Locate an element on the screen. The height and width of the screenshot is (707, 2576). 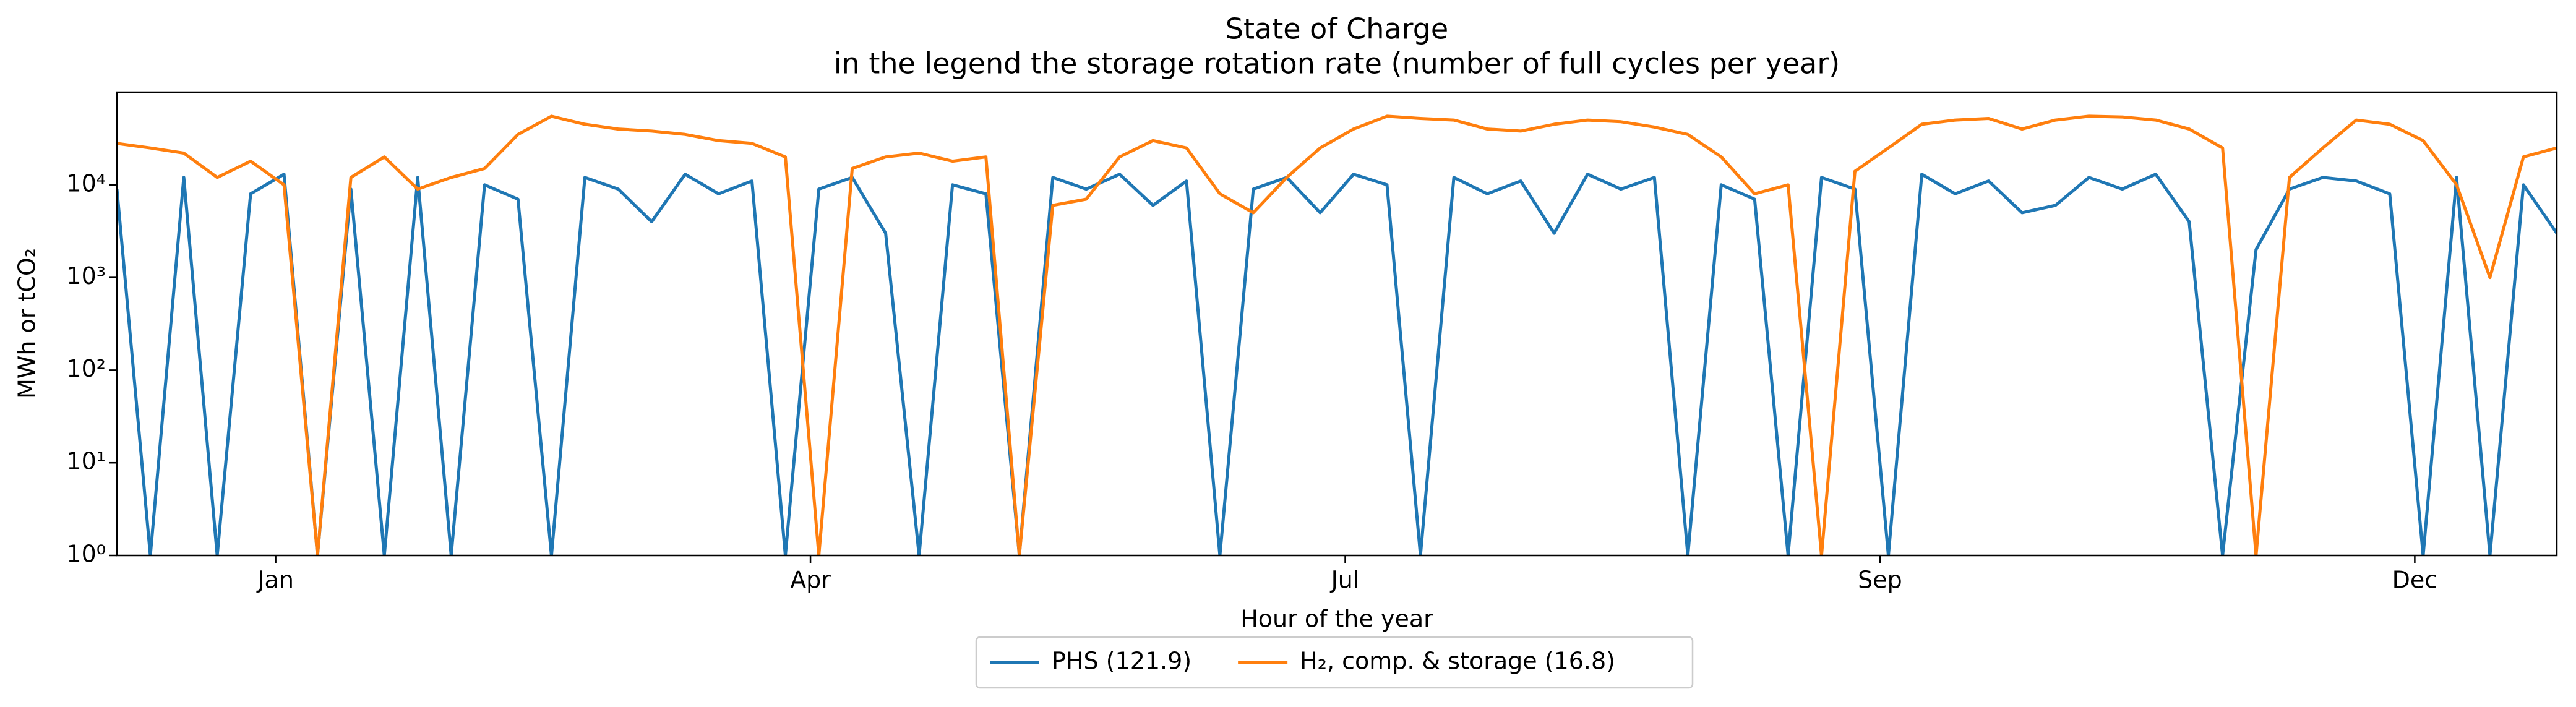
legend-box is located at coordinates (1334, 662).